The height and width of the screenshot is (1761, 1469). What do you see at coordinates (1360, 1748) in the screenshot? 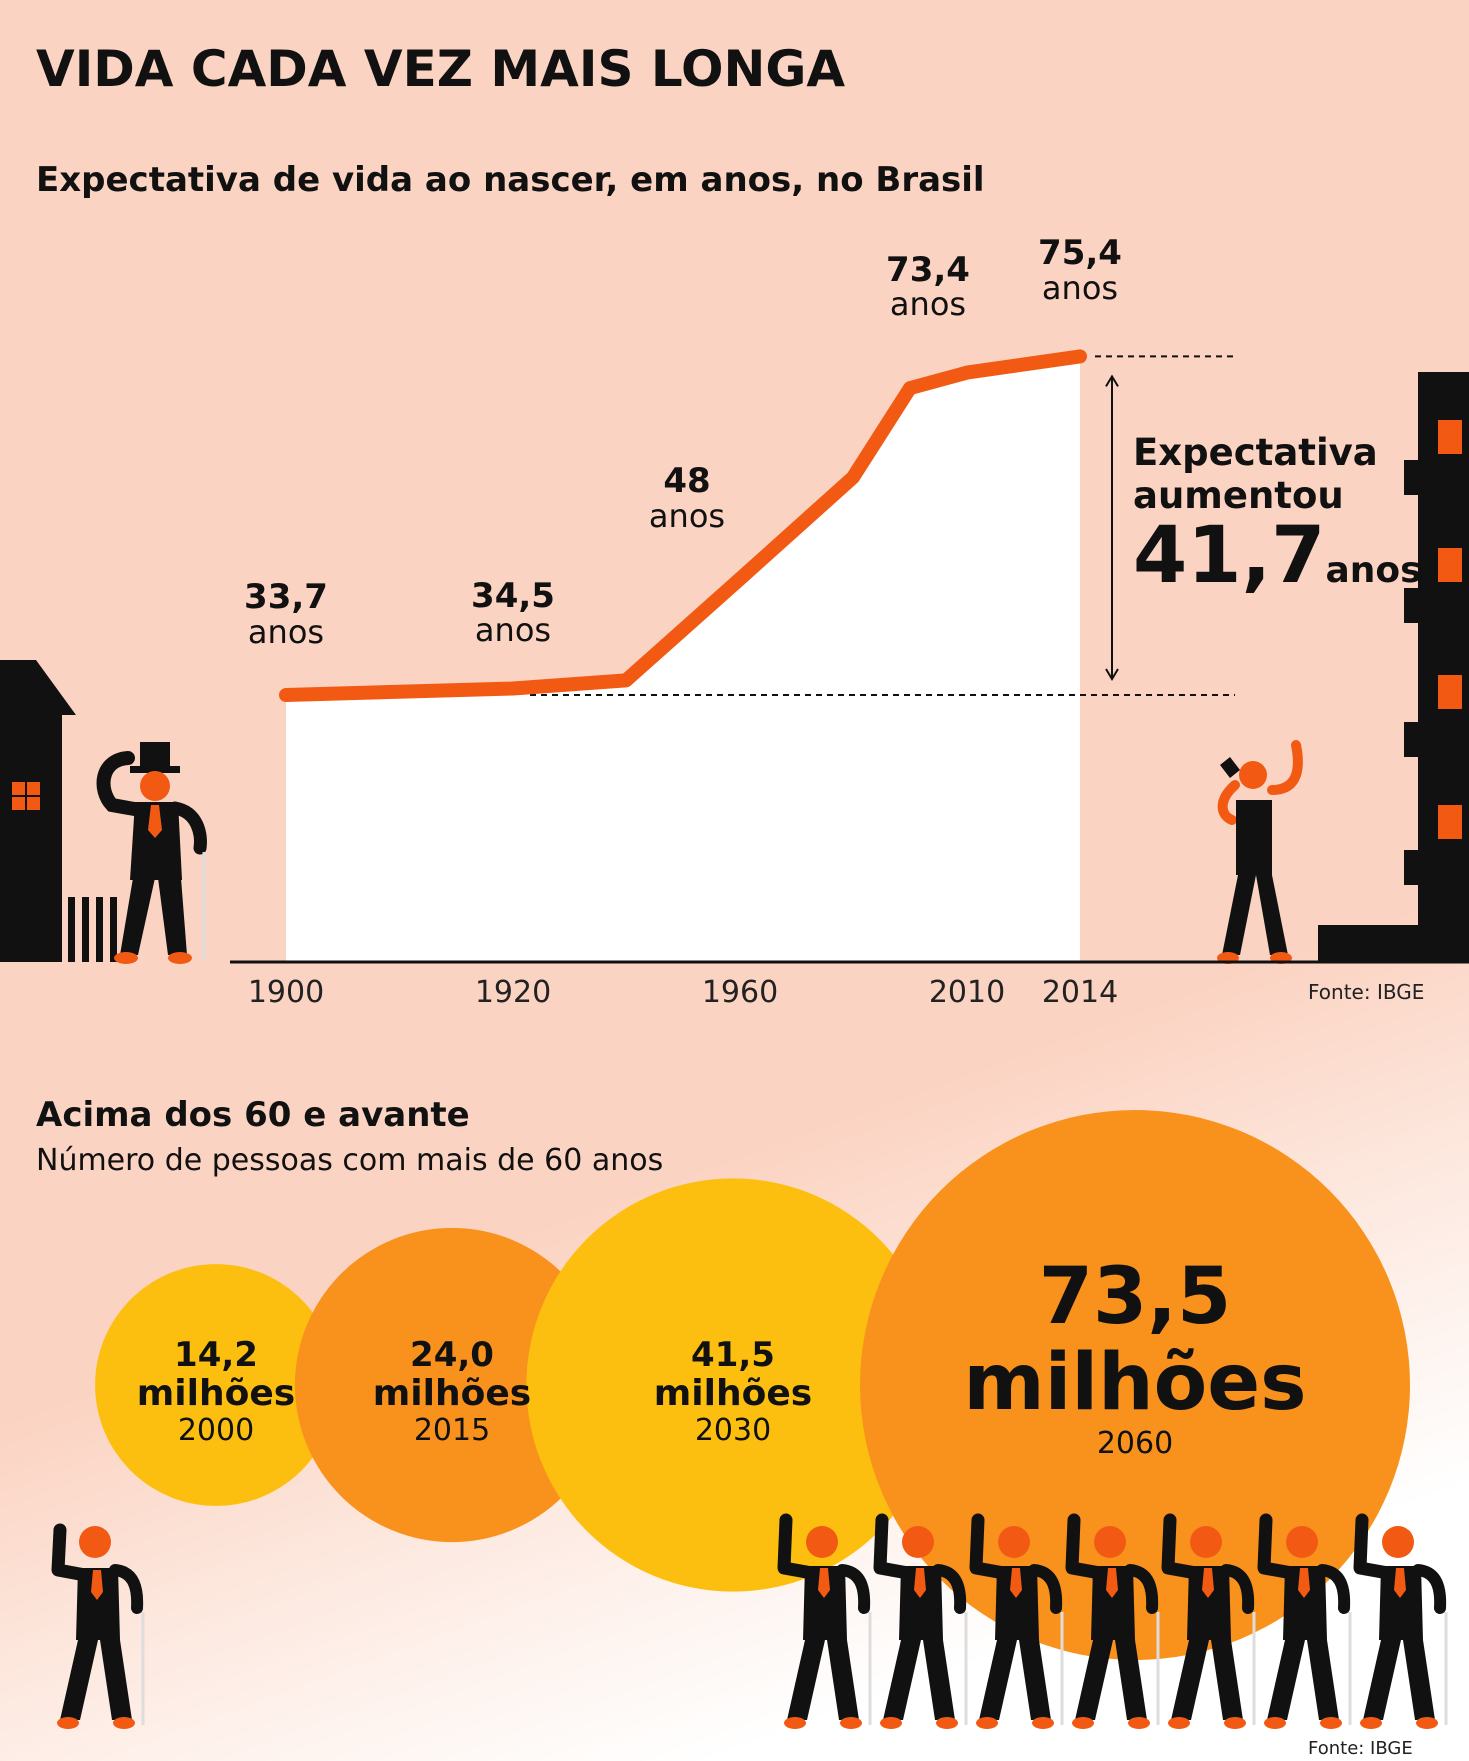
I see `population-chart-source: Fonte: IBGE` at bounding box center [1360, 1748].